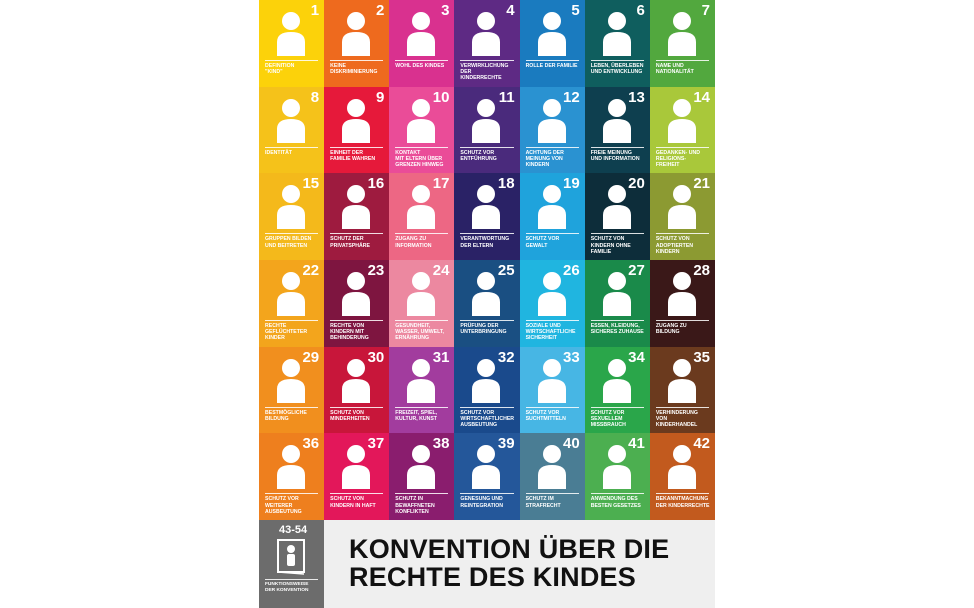 The width and height of the screenshot is (974, 608). Describe the element at coordinates (545, 415) in the screenshot. I see `article-label: Schutz vor Suchtmitteln` at that location.